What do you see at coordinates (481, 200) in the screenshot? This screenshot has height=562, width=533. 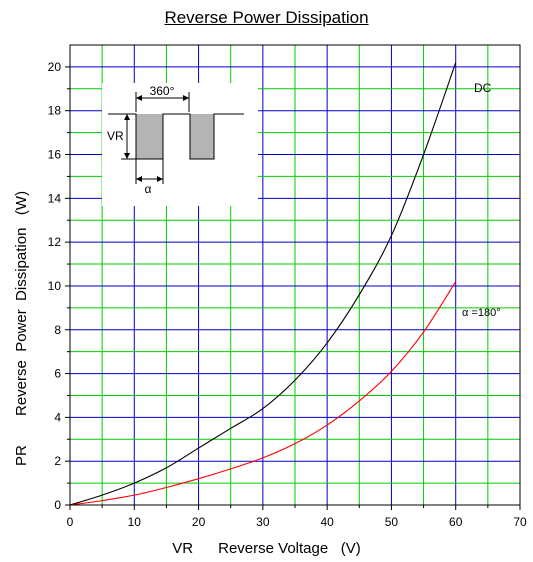 I see `series-labels: DC α =180°` at bounding box center [481, 200].